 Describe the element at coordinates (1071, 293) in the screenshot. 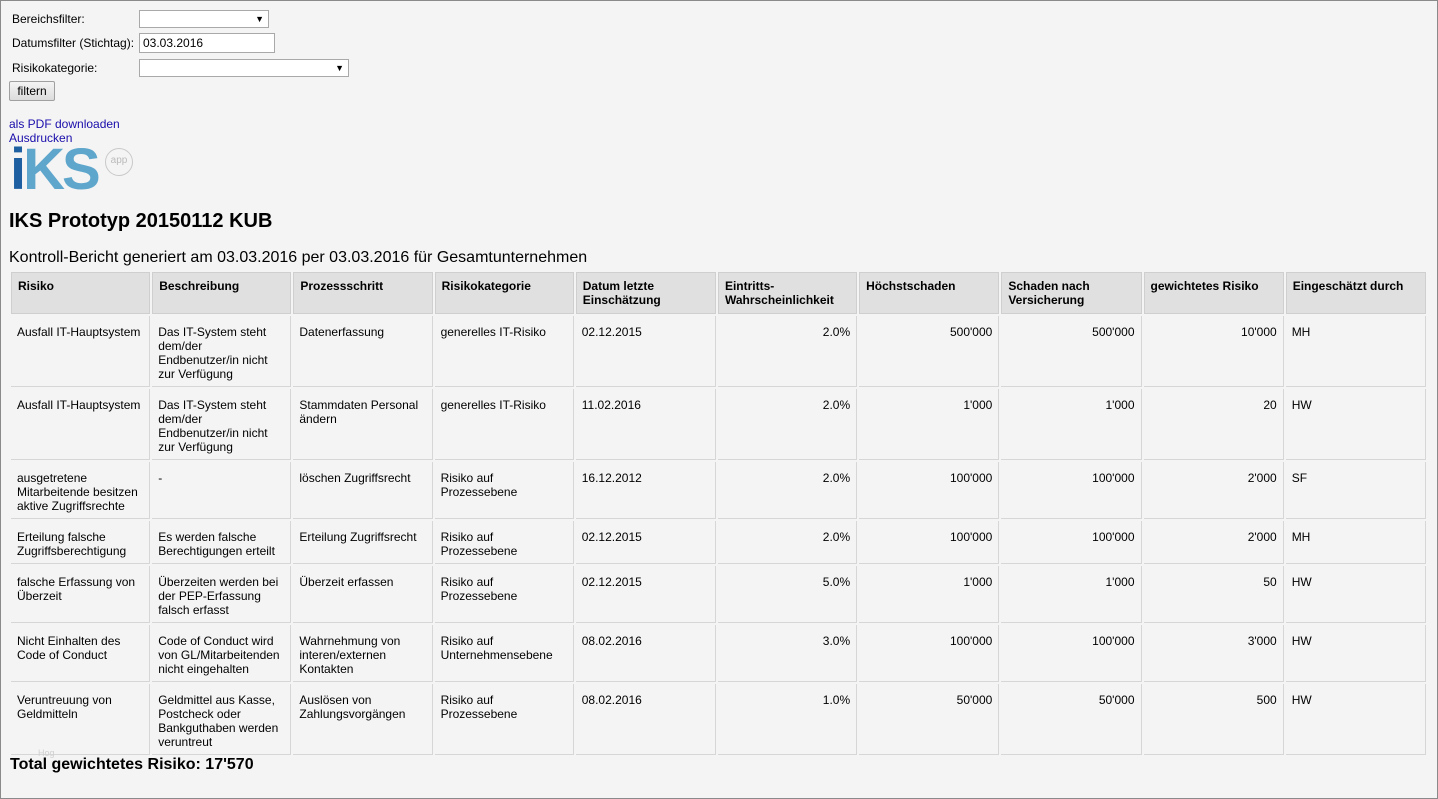

I see `column-header: Schaden nach Versicherung` at that location.